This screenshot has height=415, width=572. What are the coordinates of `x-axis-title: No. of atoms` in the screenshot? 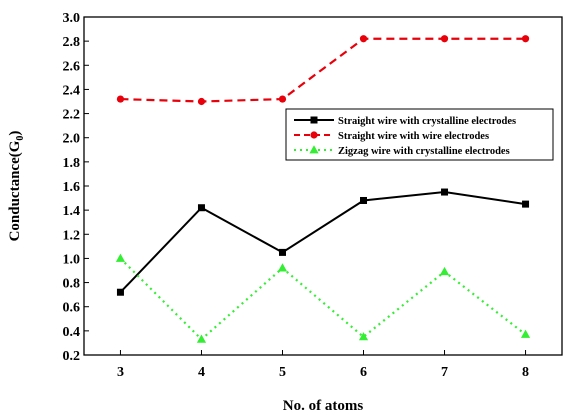 It's located at (323, 406).